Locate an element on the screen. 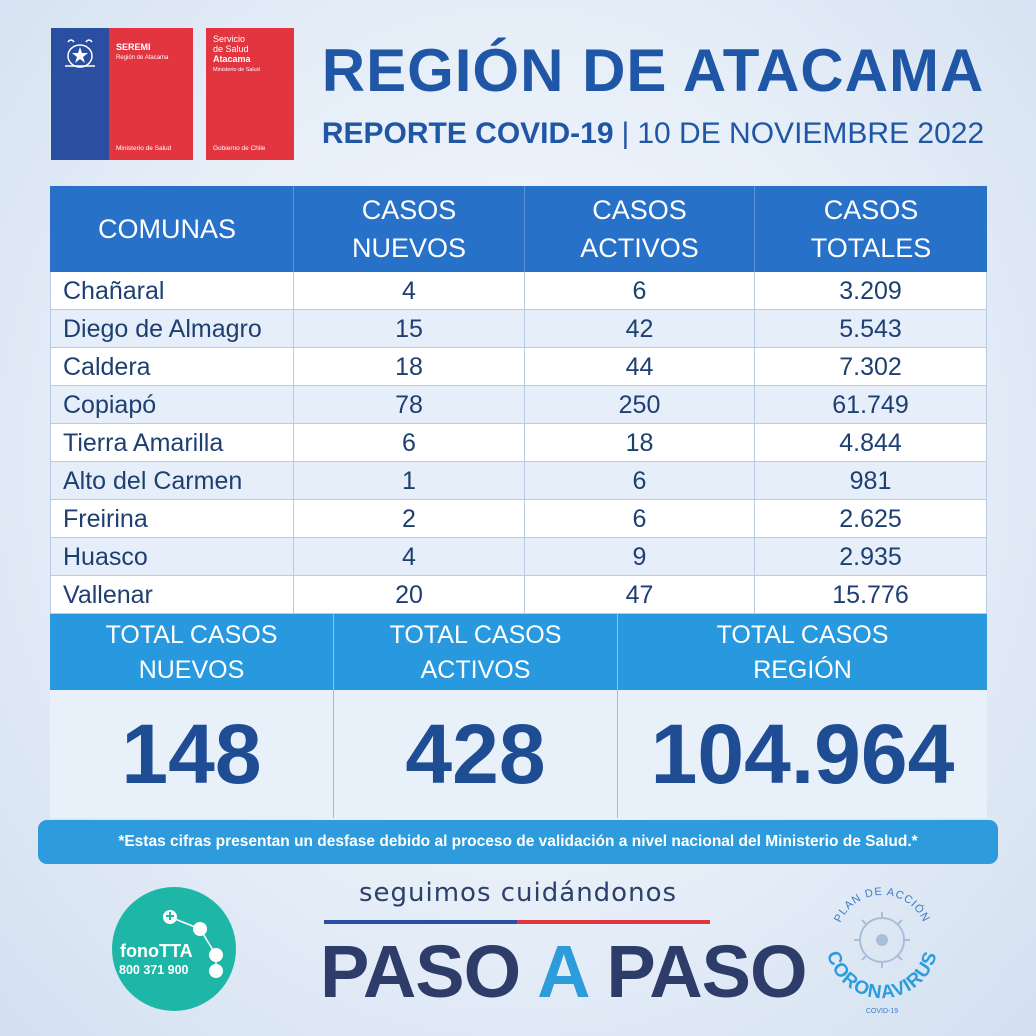  casos-totales-cell: 2.625 is located at coordinates (871, 518).